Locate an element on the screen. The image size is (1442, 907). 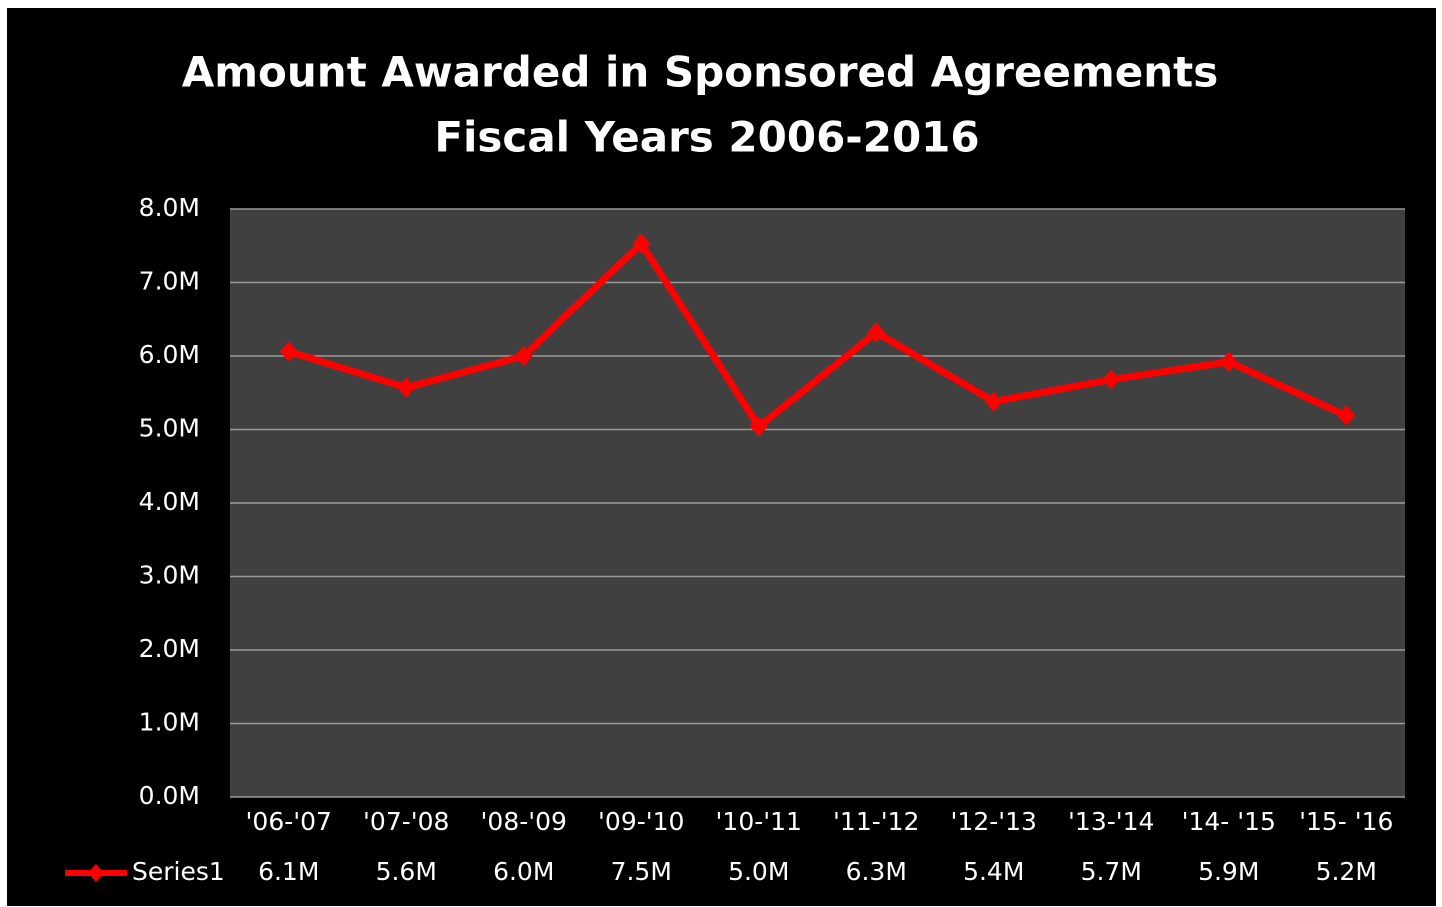
data-table-value: 6.0M is located at coordinates (523, 871).